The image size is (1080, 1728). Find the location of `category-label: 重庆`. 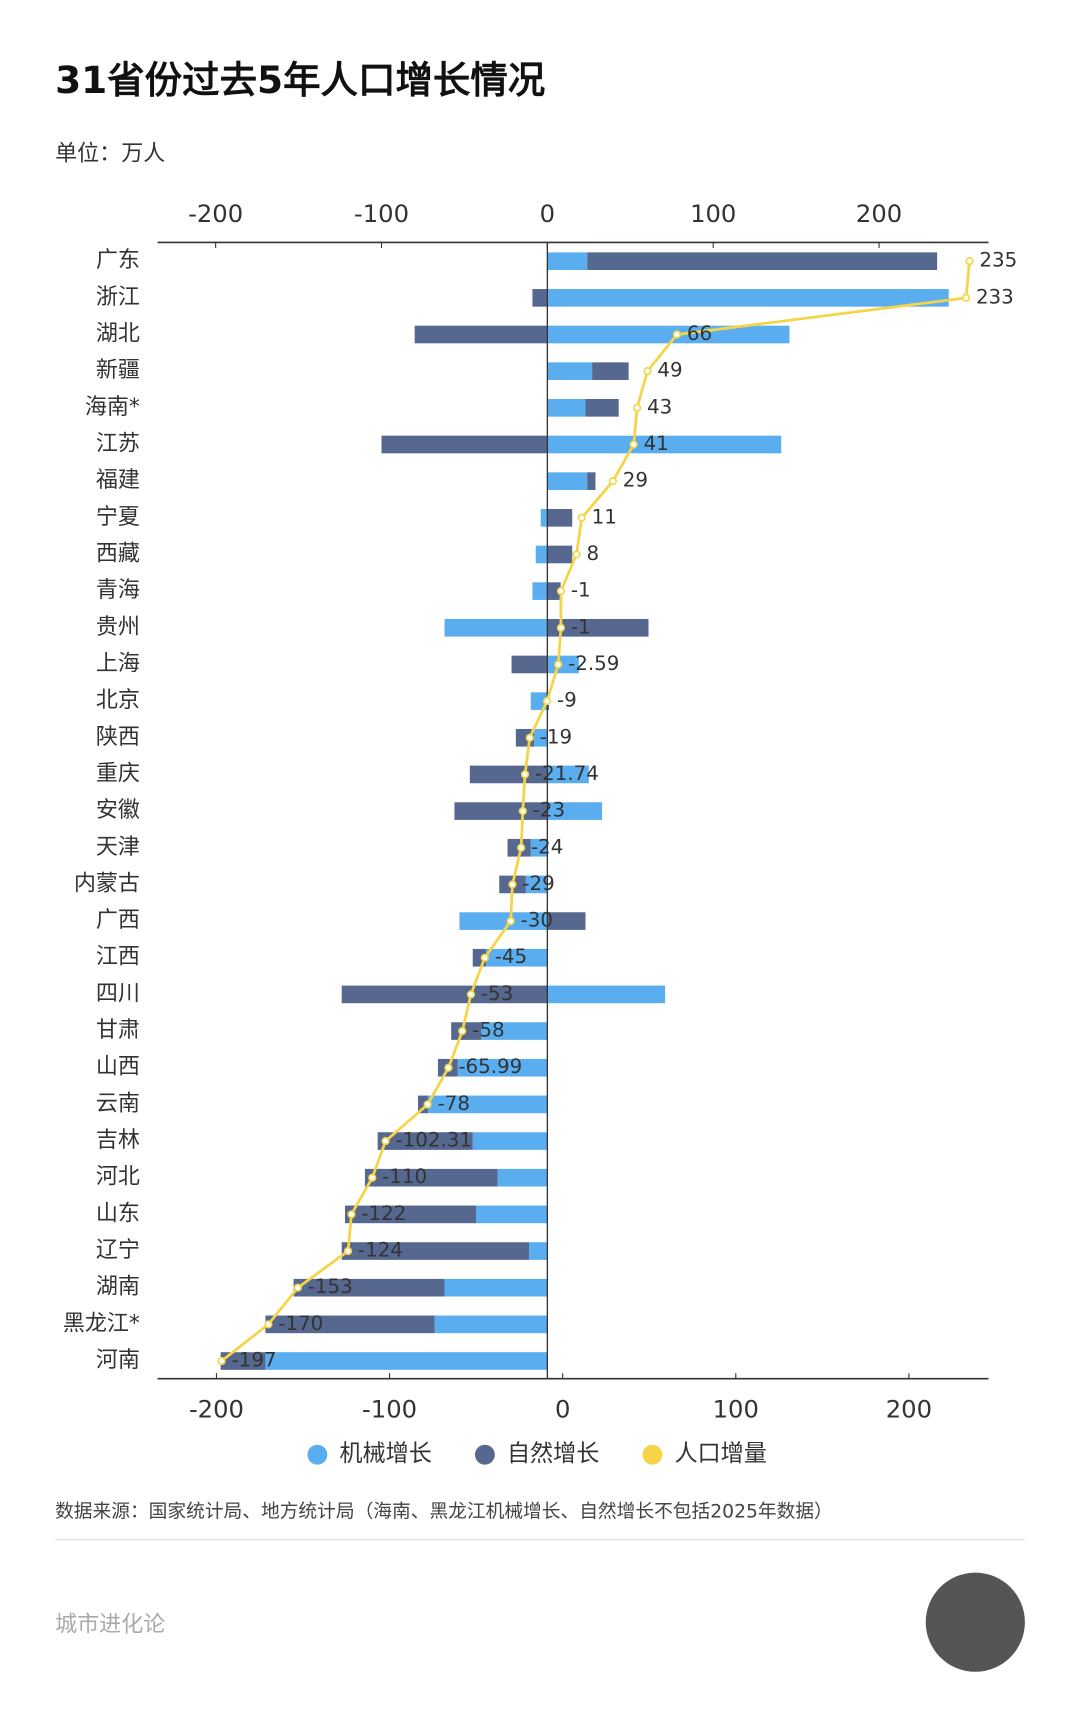

category-label: 重庆 is located at coordinates (118, 773).